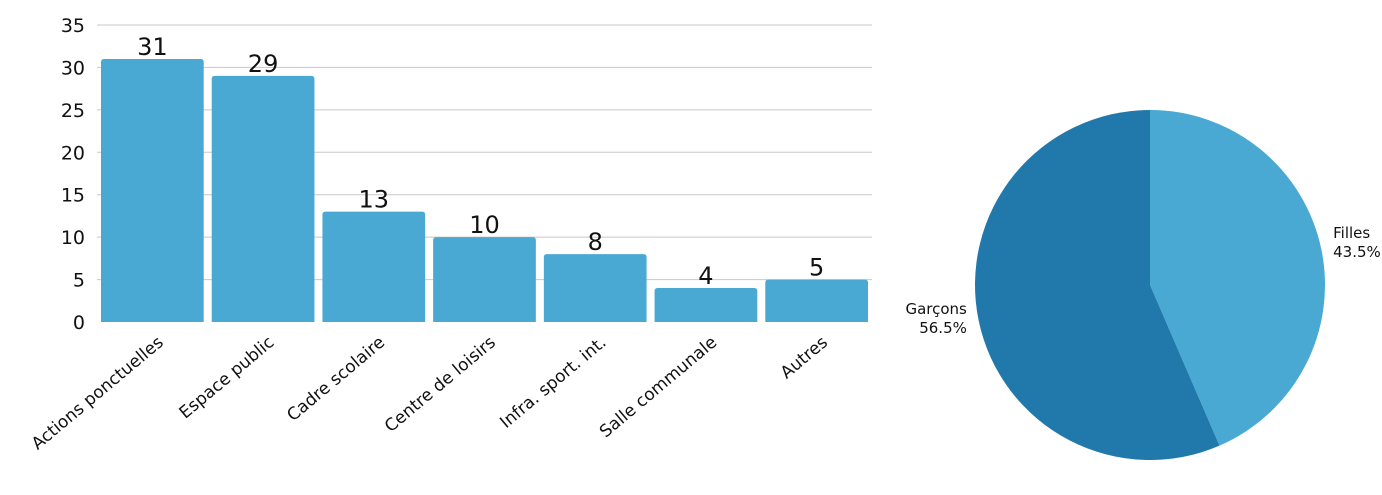 The height and width of the screenshot is (495, 1382). What do you see at coordinates (73, 196) in the screenshot?
I see `y-tick-label: 15` at bounding box center [73, 196].